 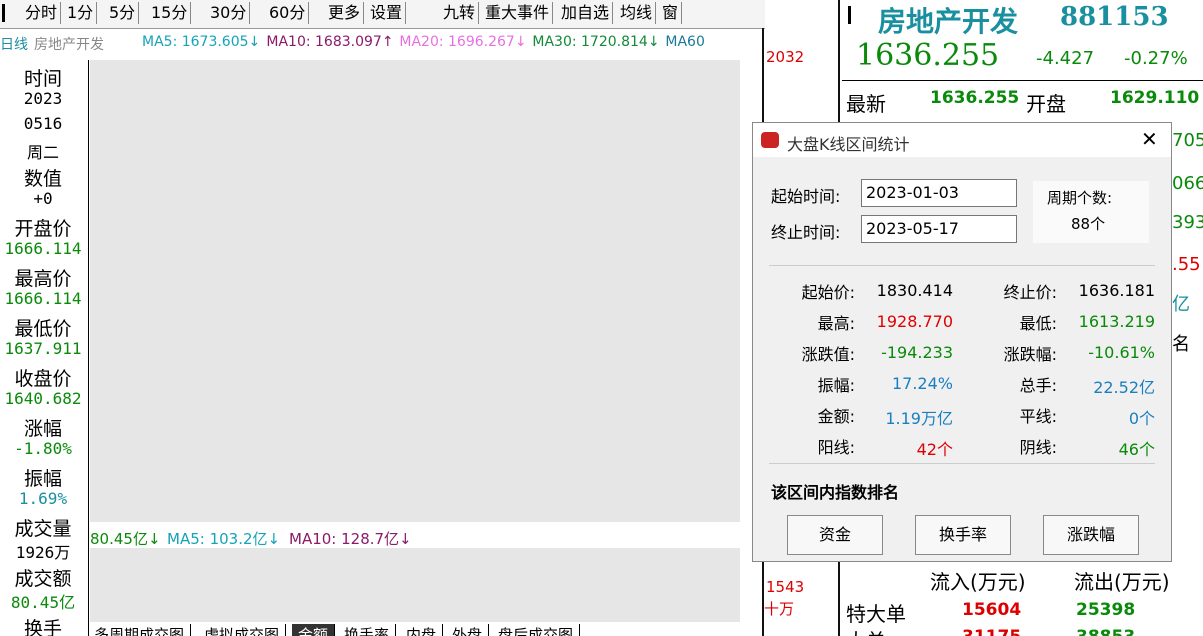 I want to click on quote-price: 1636.255, so click(x=928, y=55).